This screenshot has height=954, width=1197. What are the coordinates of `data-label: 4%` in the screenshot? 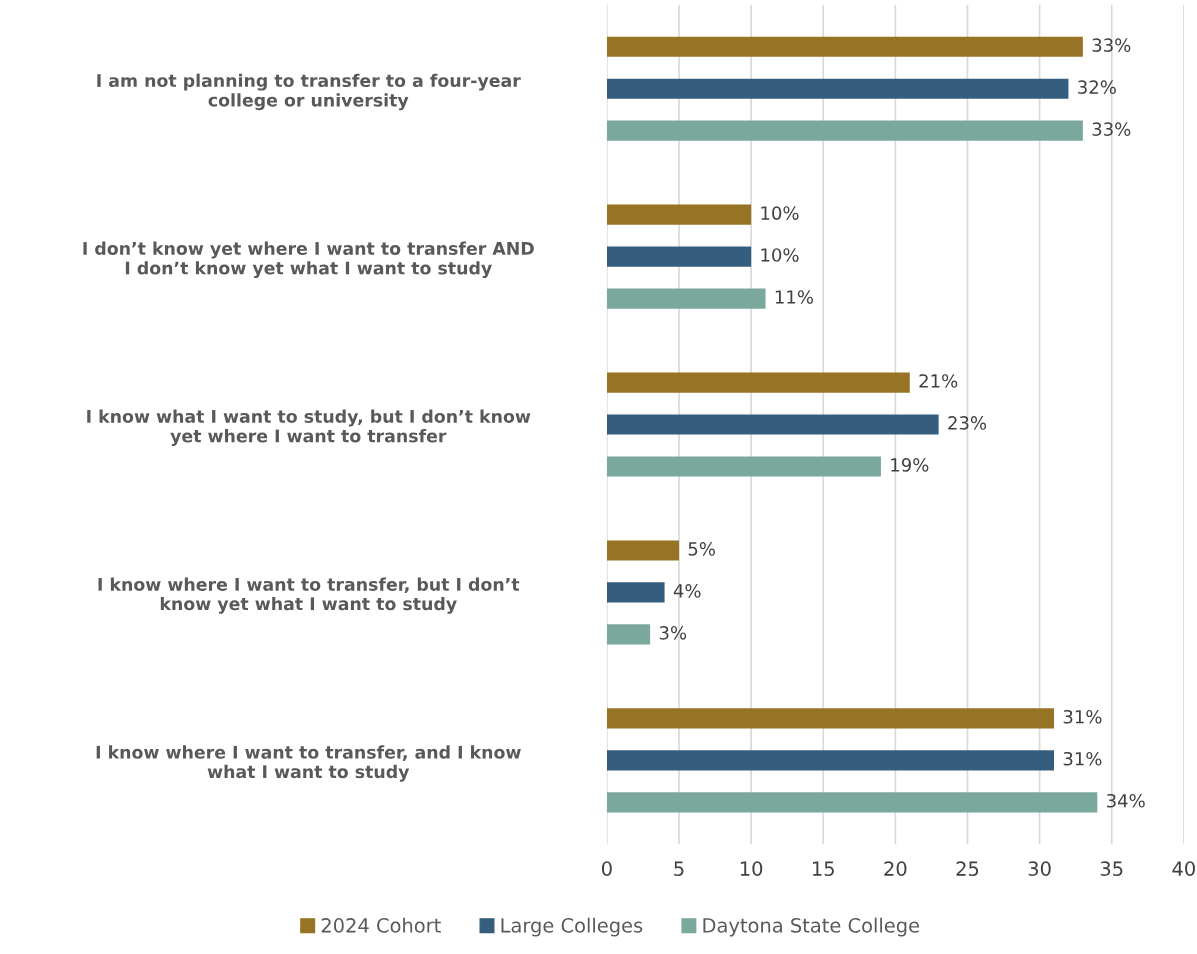 It's located at (687, 591).